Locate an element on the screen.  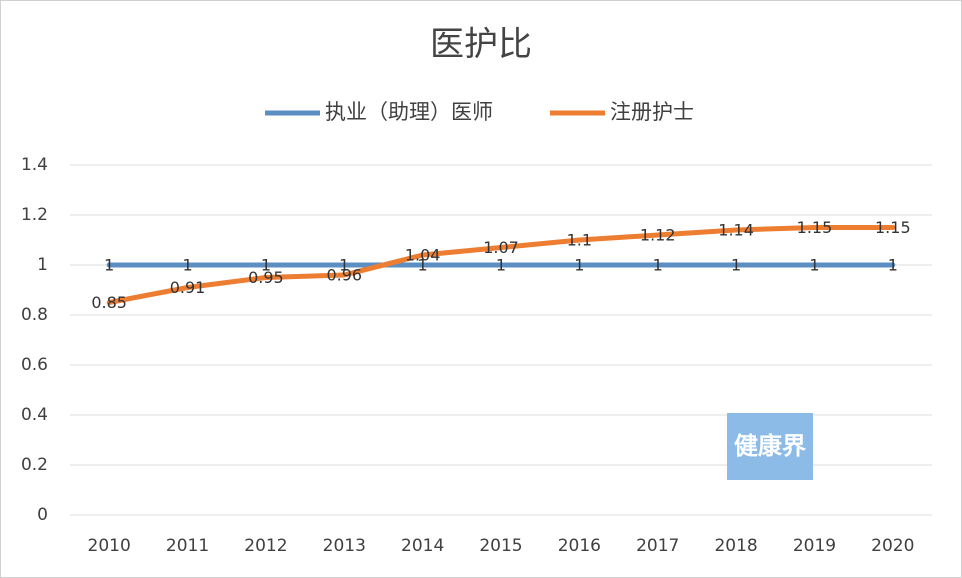
series-line is located at coordinates (501, 265).